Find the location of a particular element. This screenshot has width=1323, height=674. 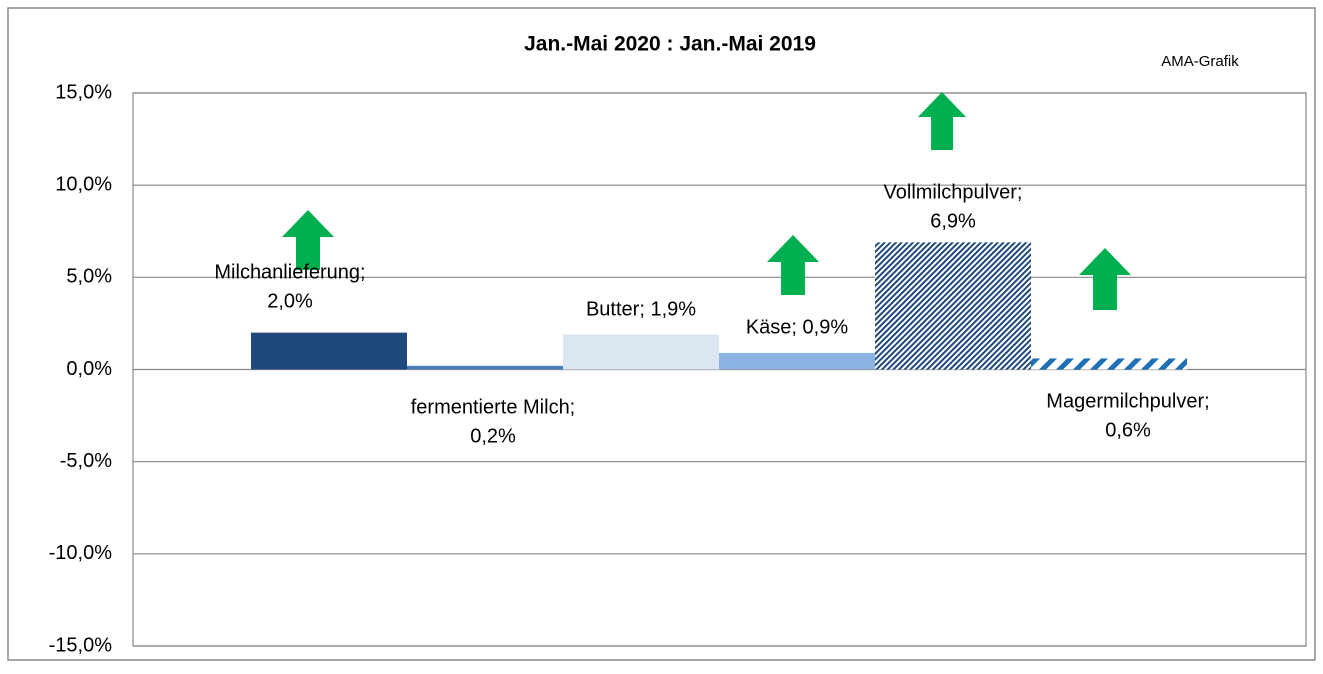

data-label: fermentierte Milch; is located at coordinates (493, 407).